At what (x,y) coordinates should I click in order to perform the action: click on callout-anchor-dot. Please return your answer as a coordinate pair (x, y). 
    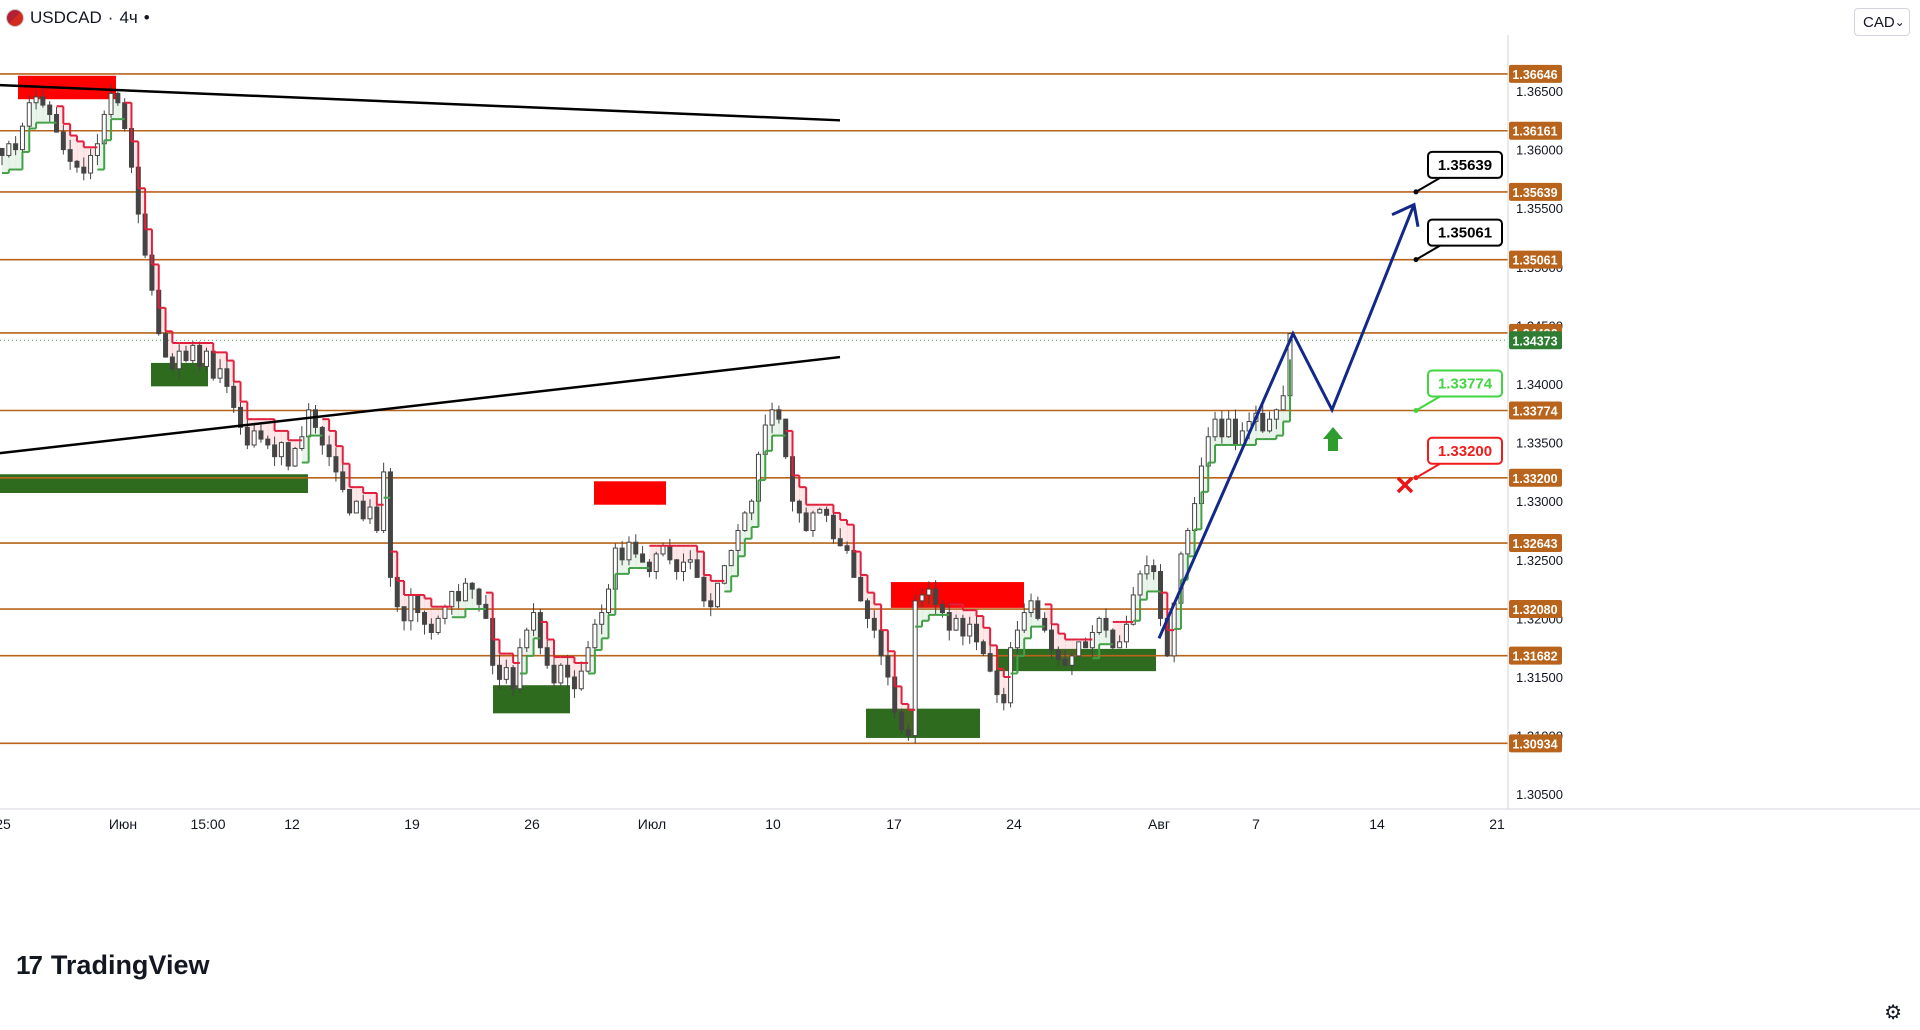
    Looking at the image, I should click on (1416, 478).